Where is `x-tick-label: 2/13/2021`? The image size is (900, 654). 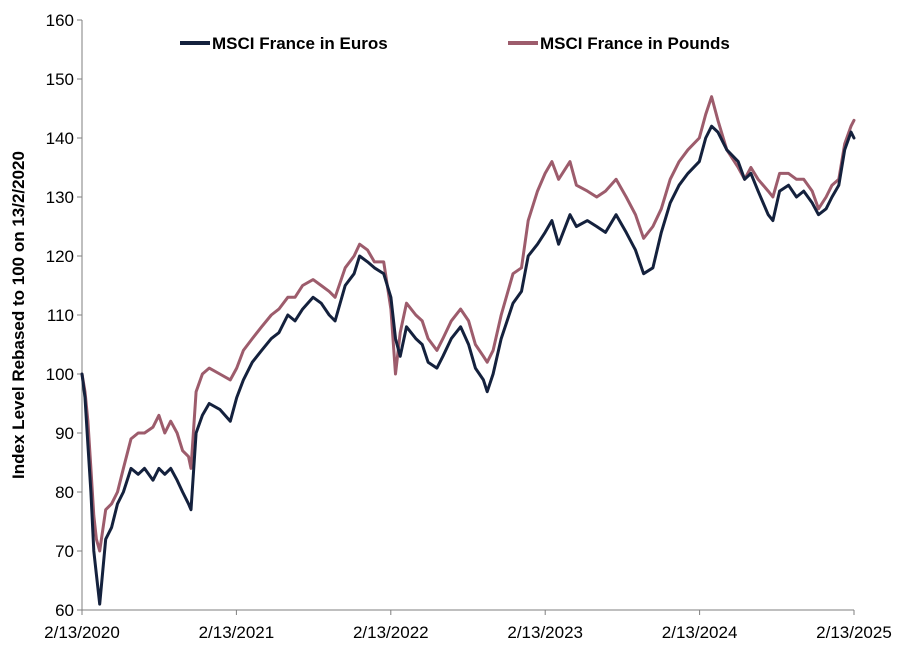
x-tick-label: 2/13/2021 is located at coordinates (237, 632).